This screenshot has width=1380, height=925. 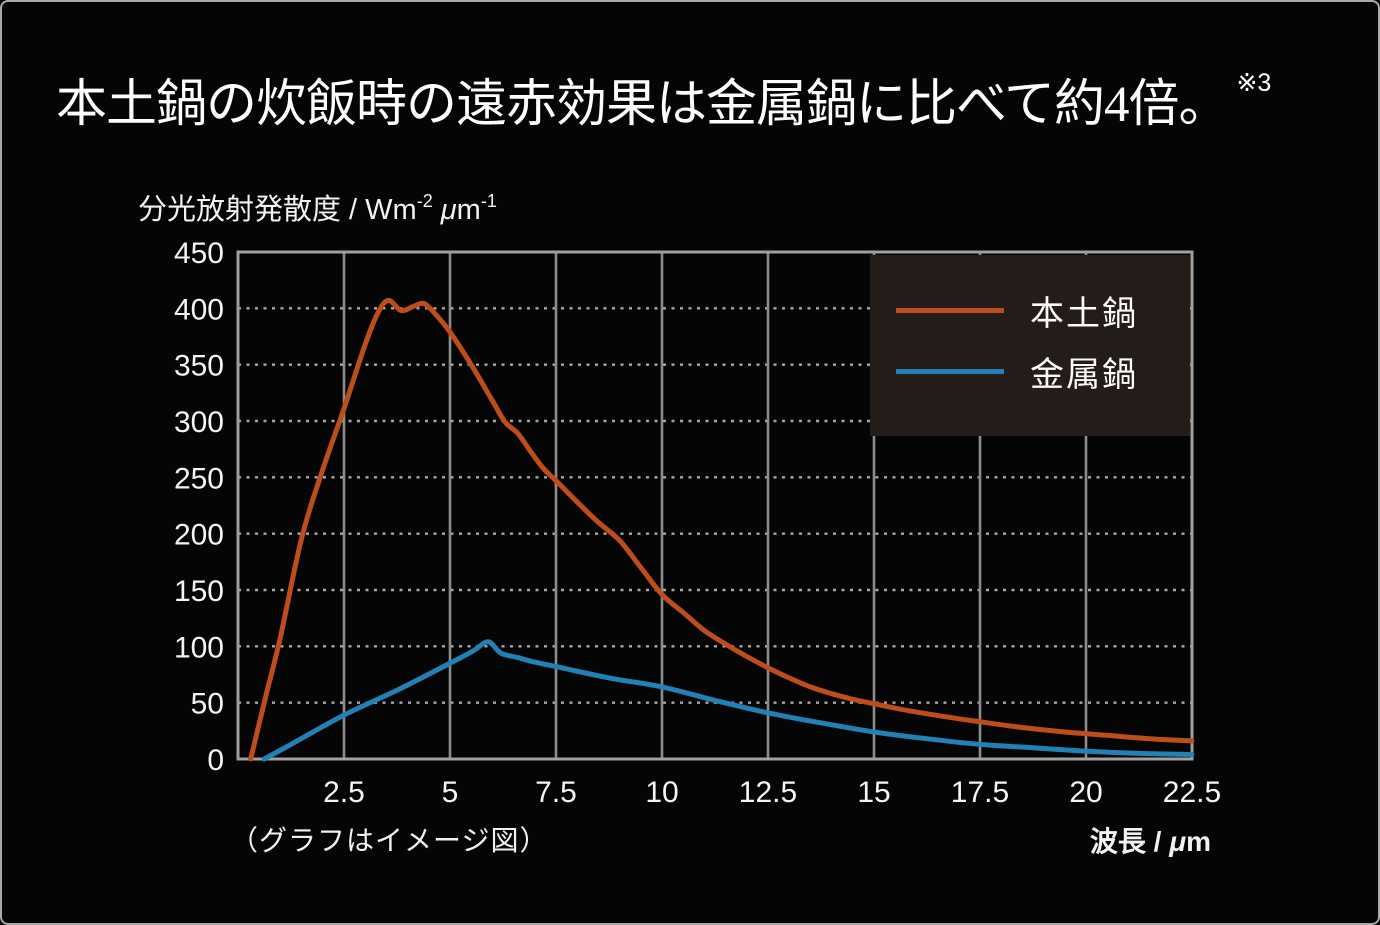 I want to click on y-axis-unit-sup-2: -2, so click(x=424, y=201).